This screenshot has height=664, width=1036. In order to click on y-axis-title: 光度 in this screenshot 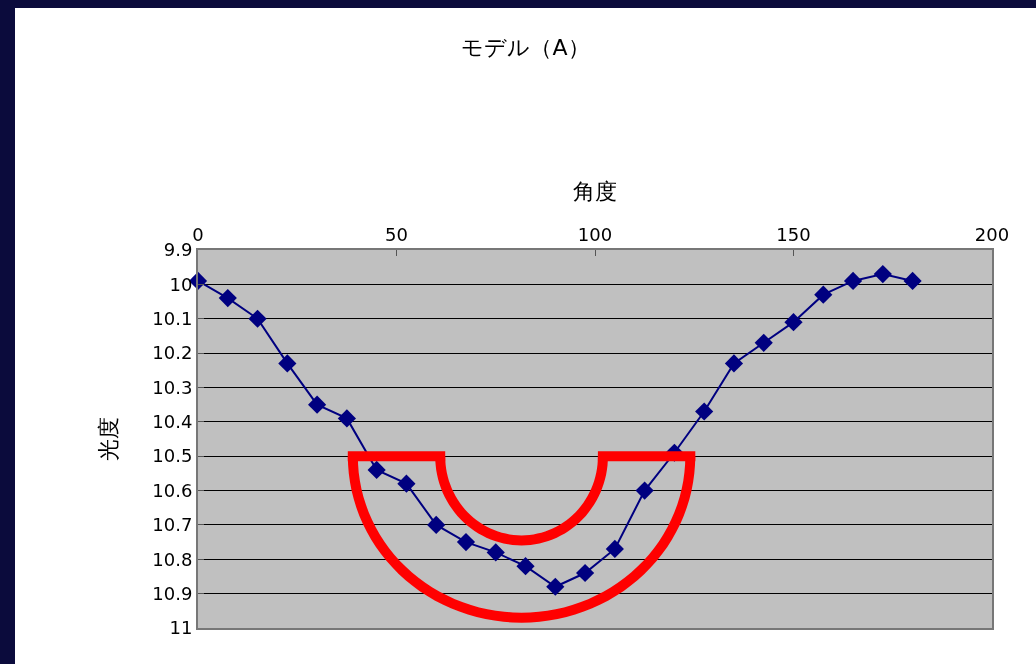, I will do `click(108, 439)`.